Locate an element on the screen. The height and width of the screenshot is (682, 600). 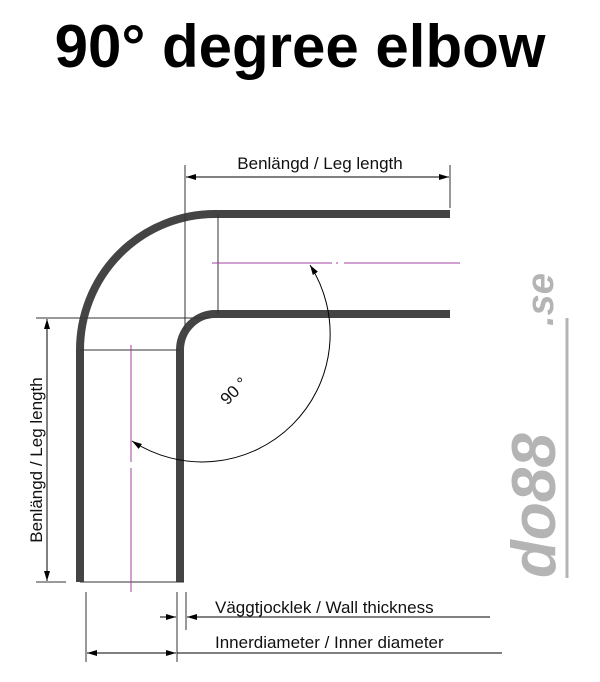
angle-arc is located at coordinates (231, 363).